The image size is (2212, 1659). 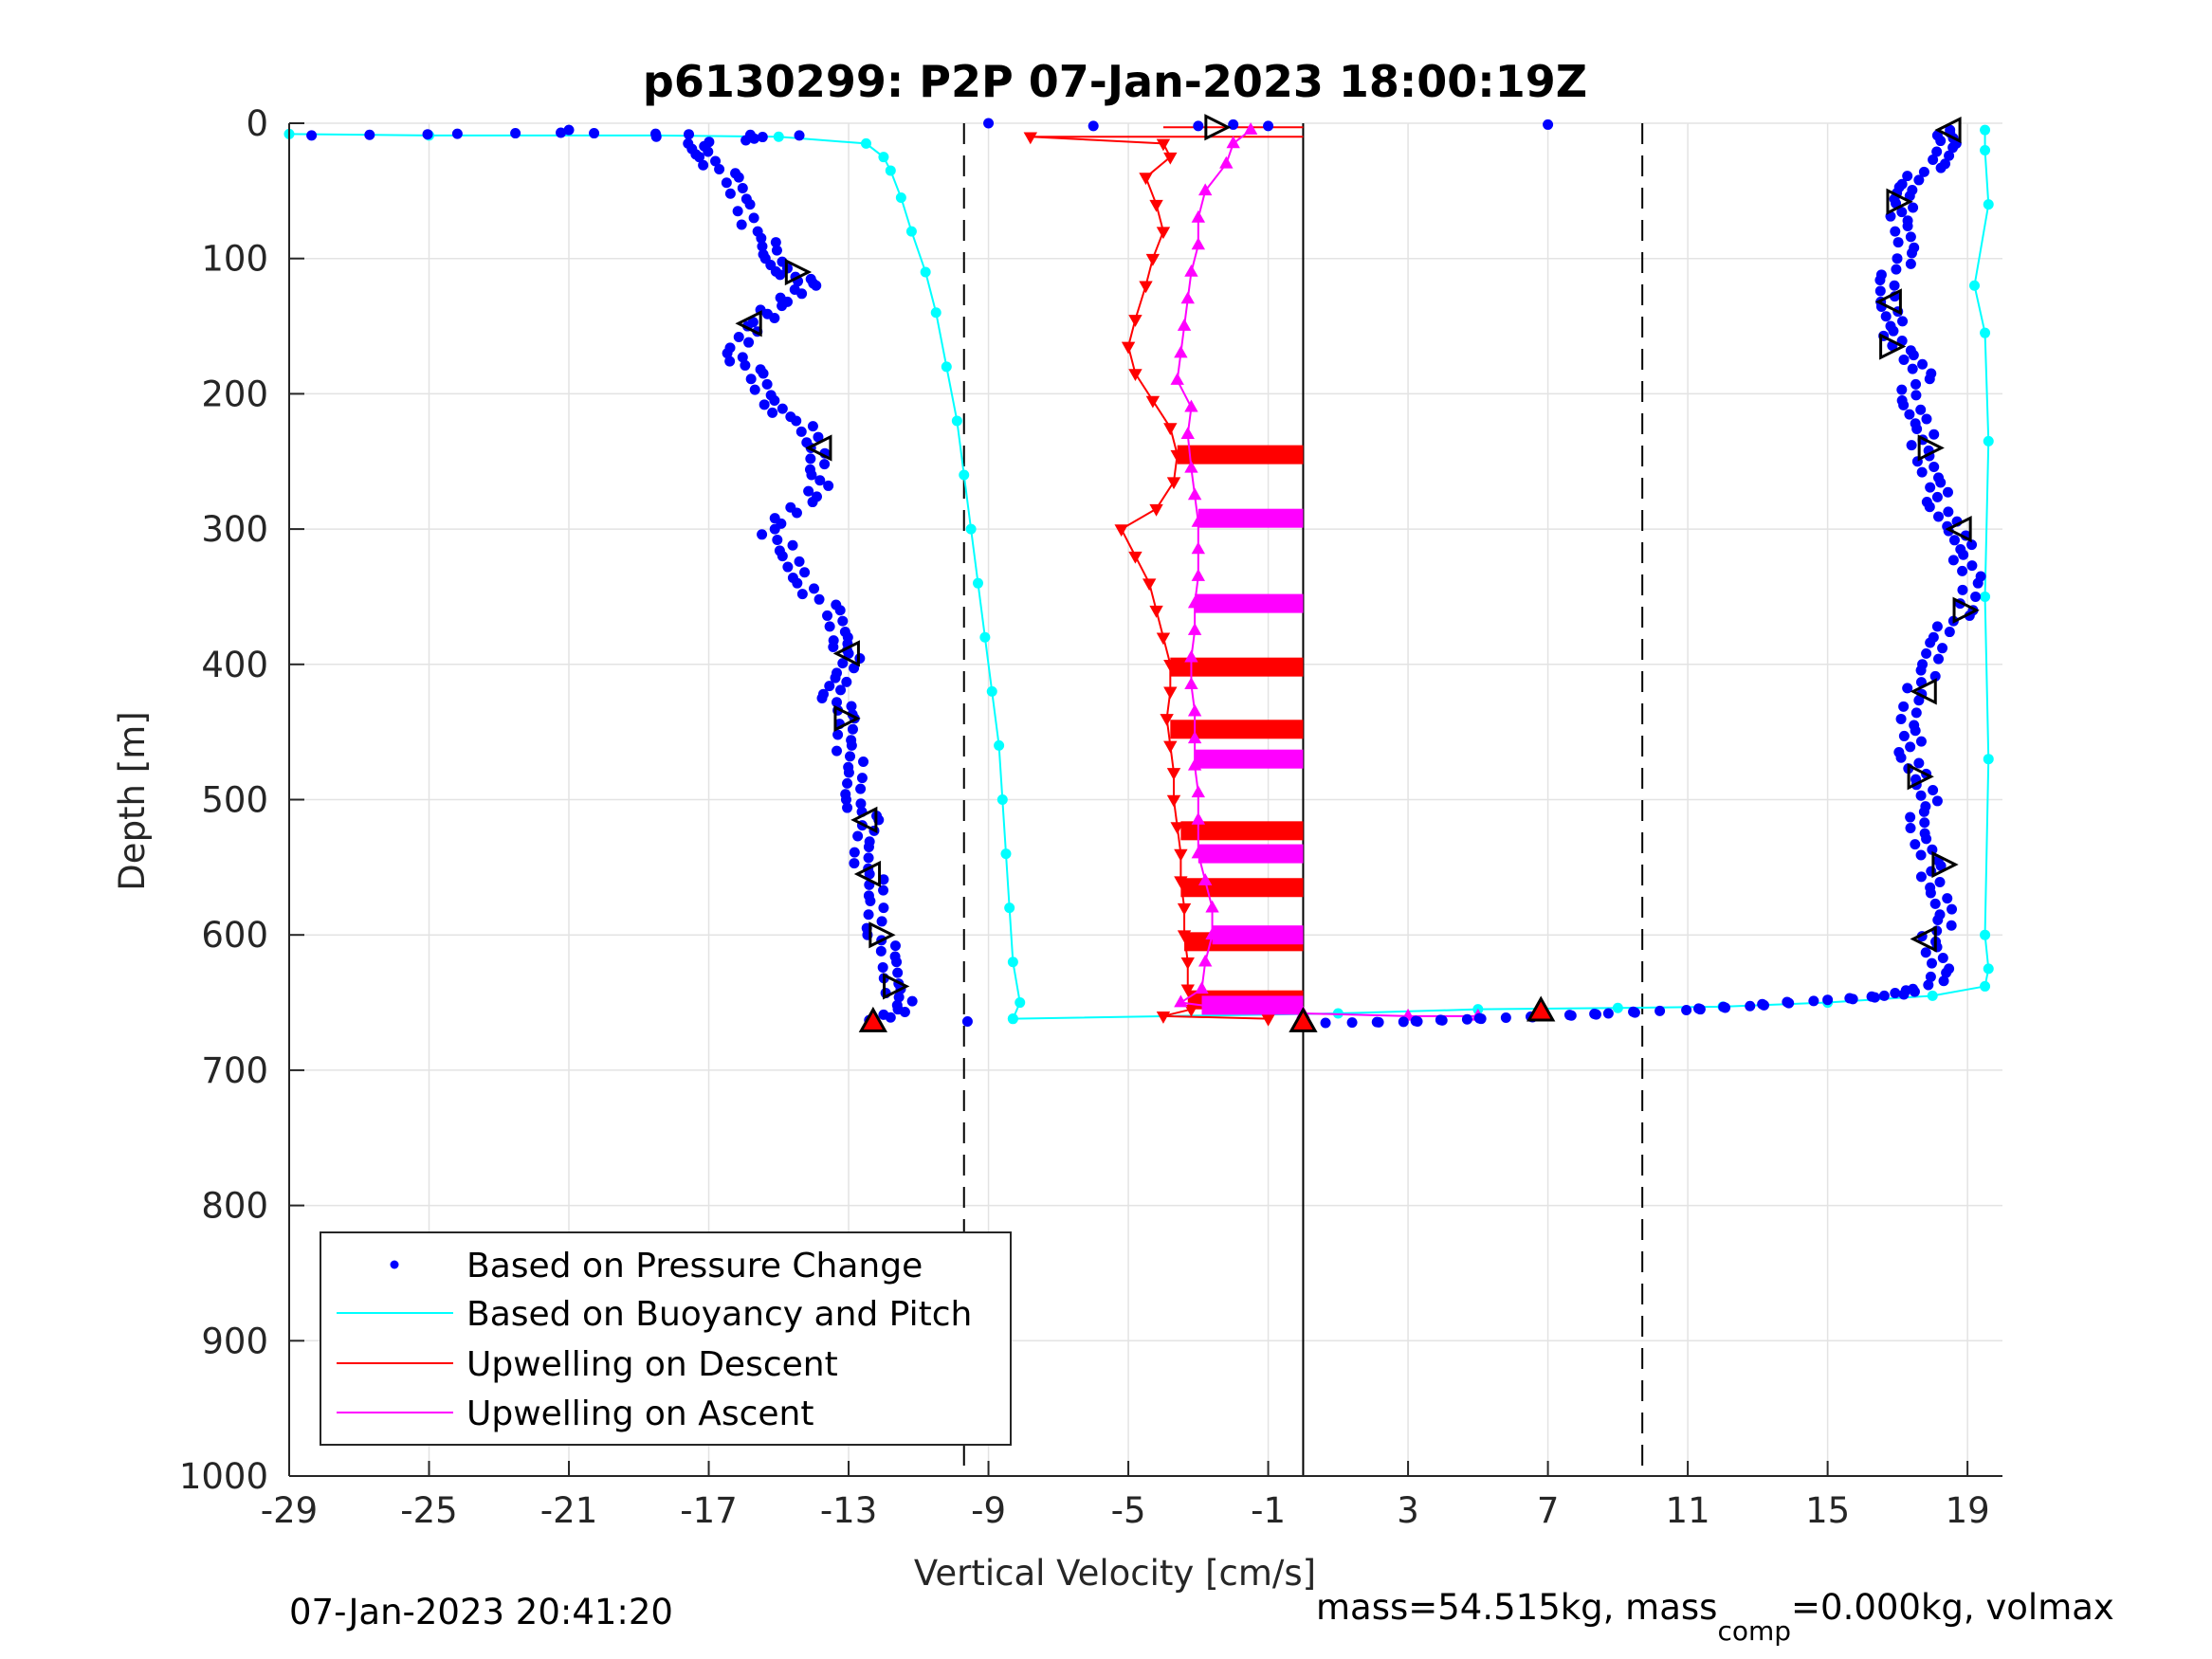 What do you see at coordinates (1968, 1510) in the screenshot?
I see `x-tick-label: 19` at bounding box center [1968, 1510].